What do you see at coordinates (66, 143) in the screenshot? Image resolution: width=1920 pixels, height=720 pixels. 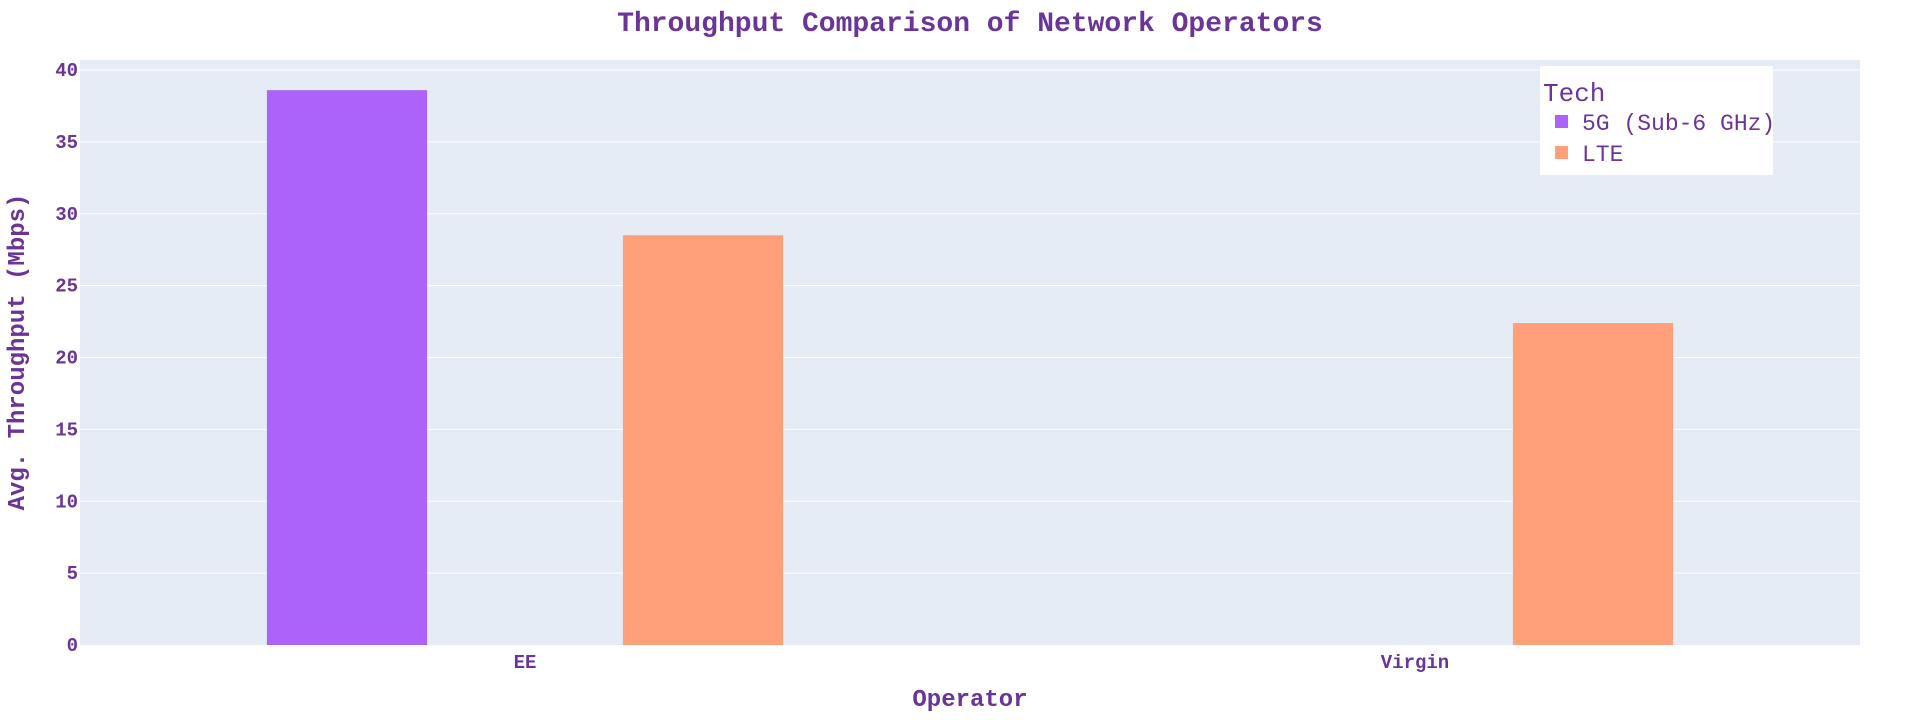 I see `y-tick-label: 35` at bounding box center [66, 143].